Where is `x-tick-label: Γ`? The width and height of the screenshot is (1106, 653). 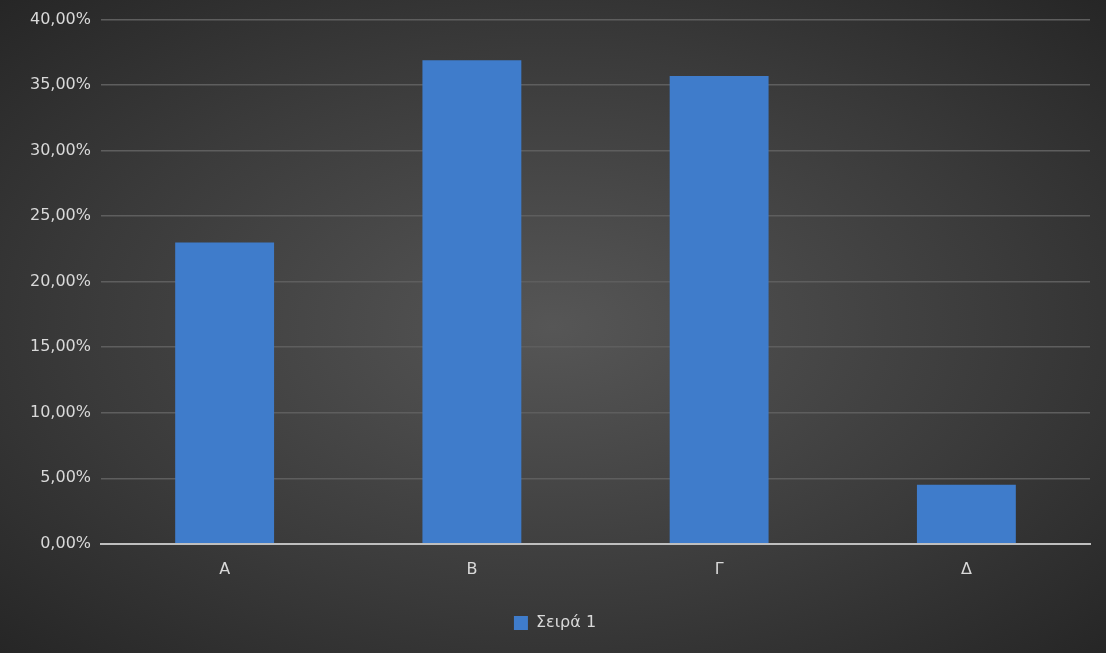
x-tick-label: Γ is located at coordinates (719, 568).